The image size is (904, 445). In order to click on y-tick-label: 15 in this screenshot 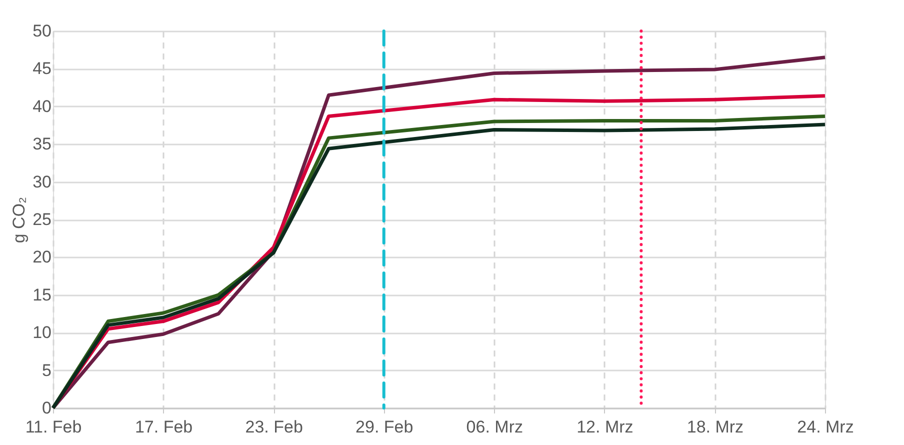, I will do `click(42, 294)`.